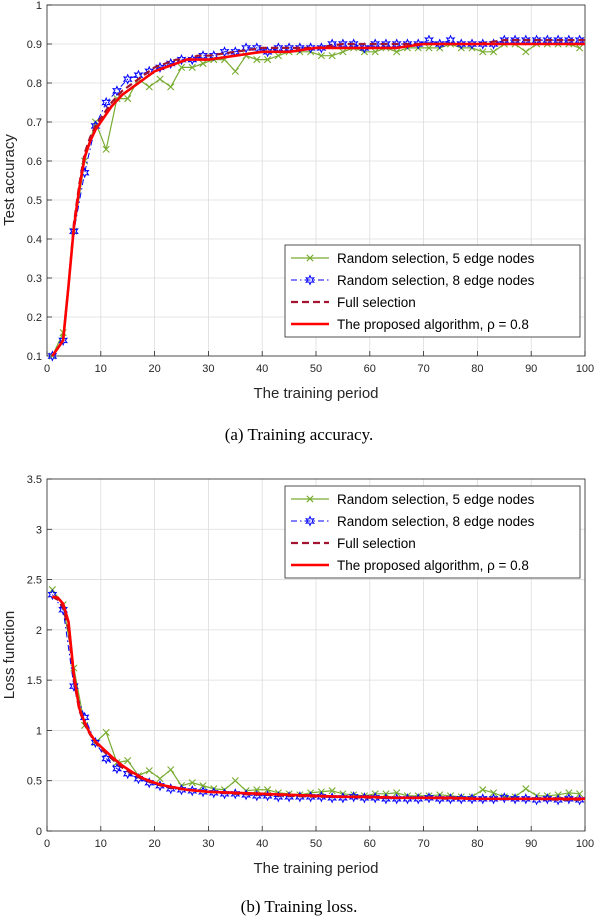 Image resolution: width=598 pixels, height=918 pixels. Describe the element at coordinates (376, 302) in the screenshot. I see `accuracy-legend-label: Full selection` at that location.